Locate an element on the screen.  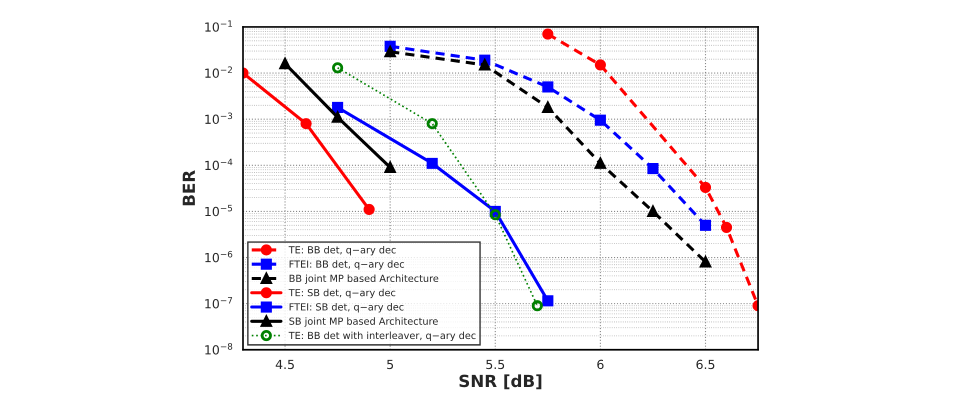
y-axis-title: BER is located at coordinates (188, 188).